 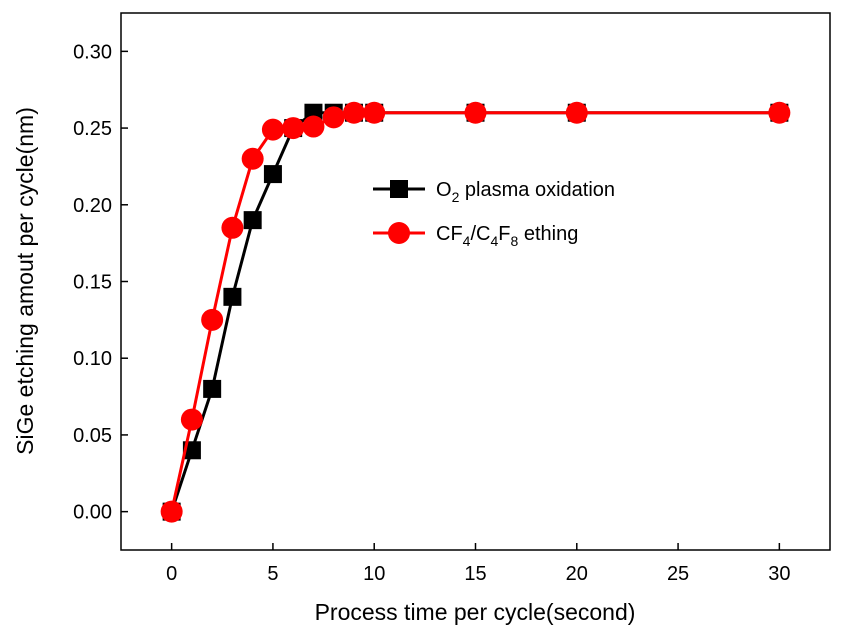 I want to click on legend-item: CF4/C4F8 ething, so click(x=475, y=235).